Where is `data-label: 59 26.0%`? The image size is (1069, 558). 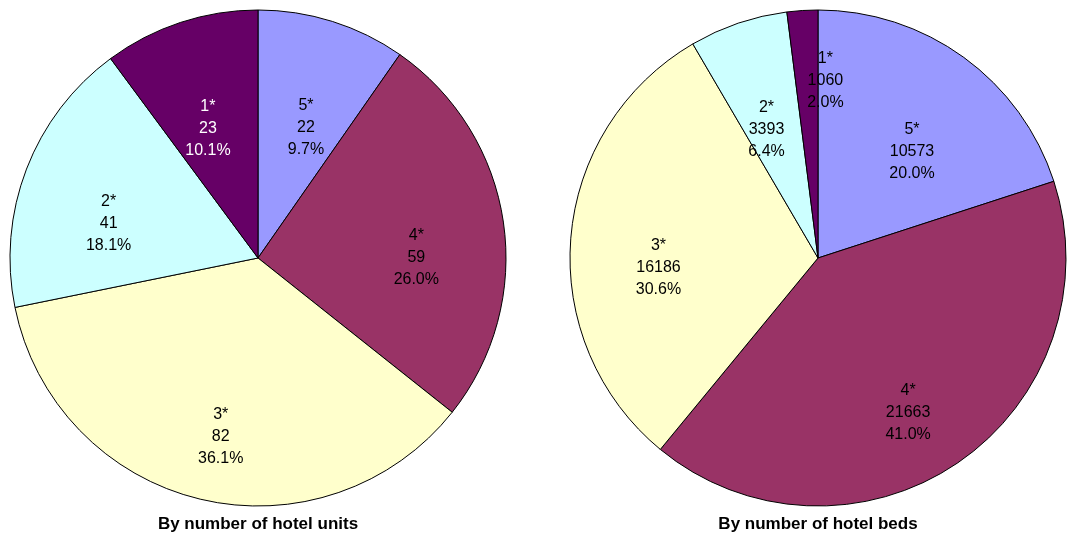 data-label: 59 26.0% is located at coordinates (416, 267).